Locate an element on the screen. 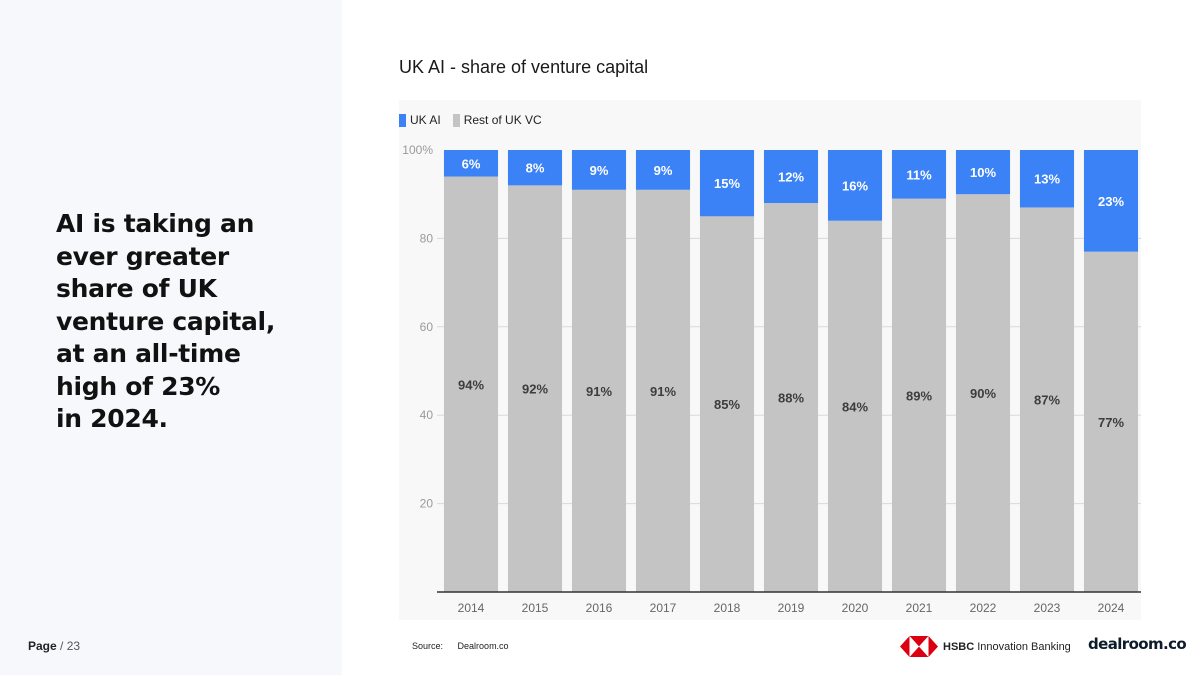  data-label-ai-2024: 23% is located at coordinates (1111, 201).